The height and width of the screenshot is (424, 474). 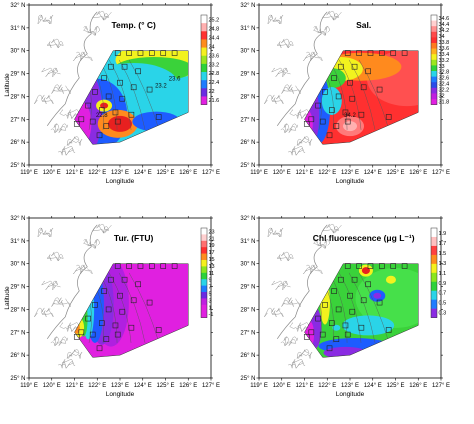 I want to click on field-mid, so click(x=387, y=298).